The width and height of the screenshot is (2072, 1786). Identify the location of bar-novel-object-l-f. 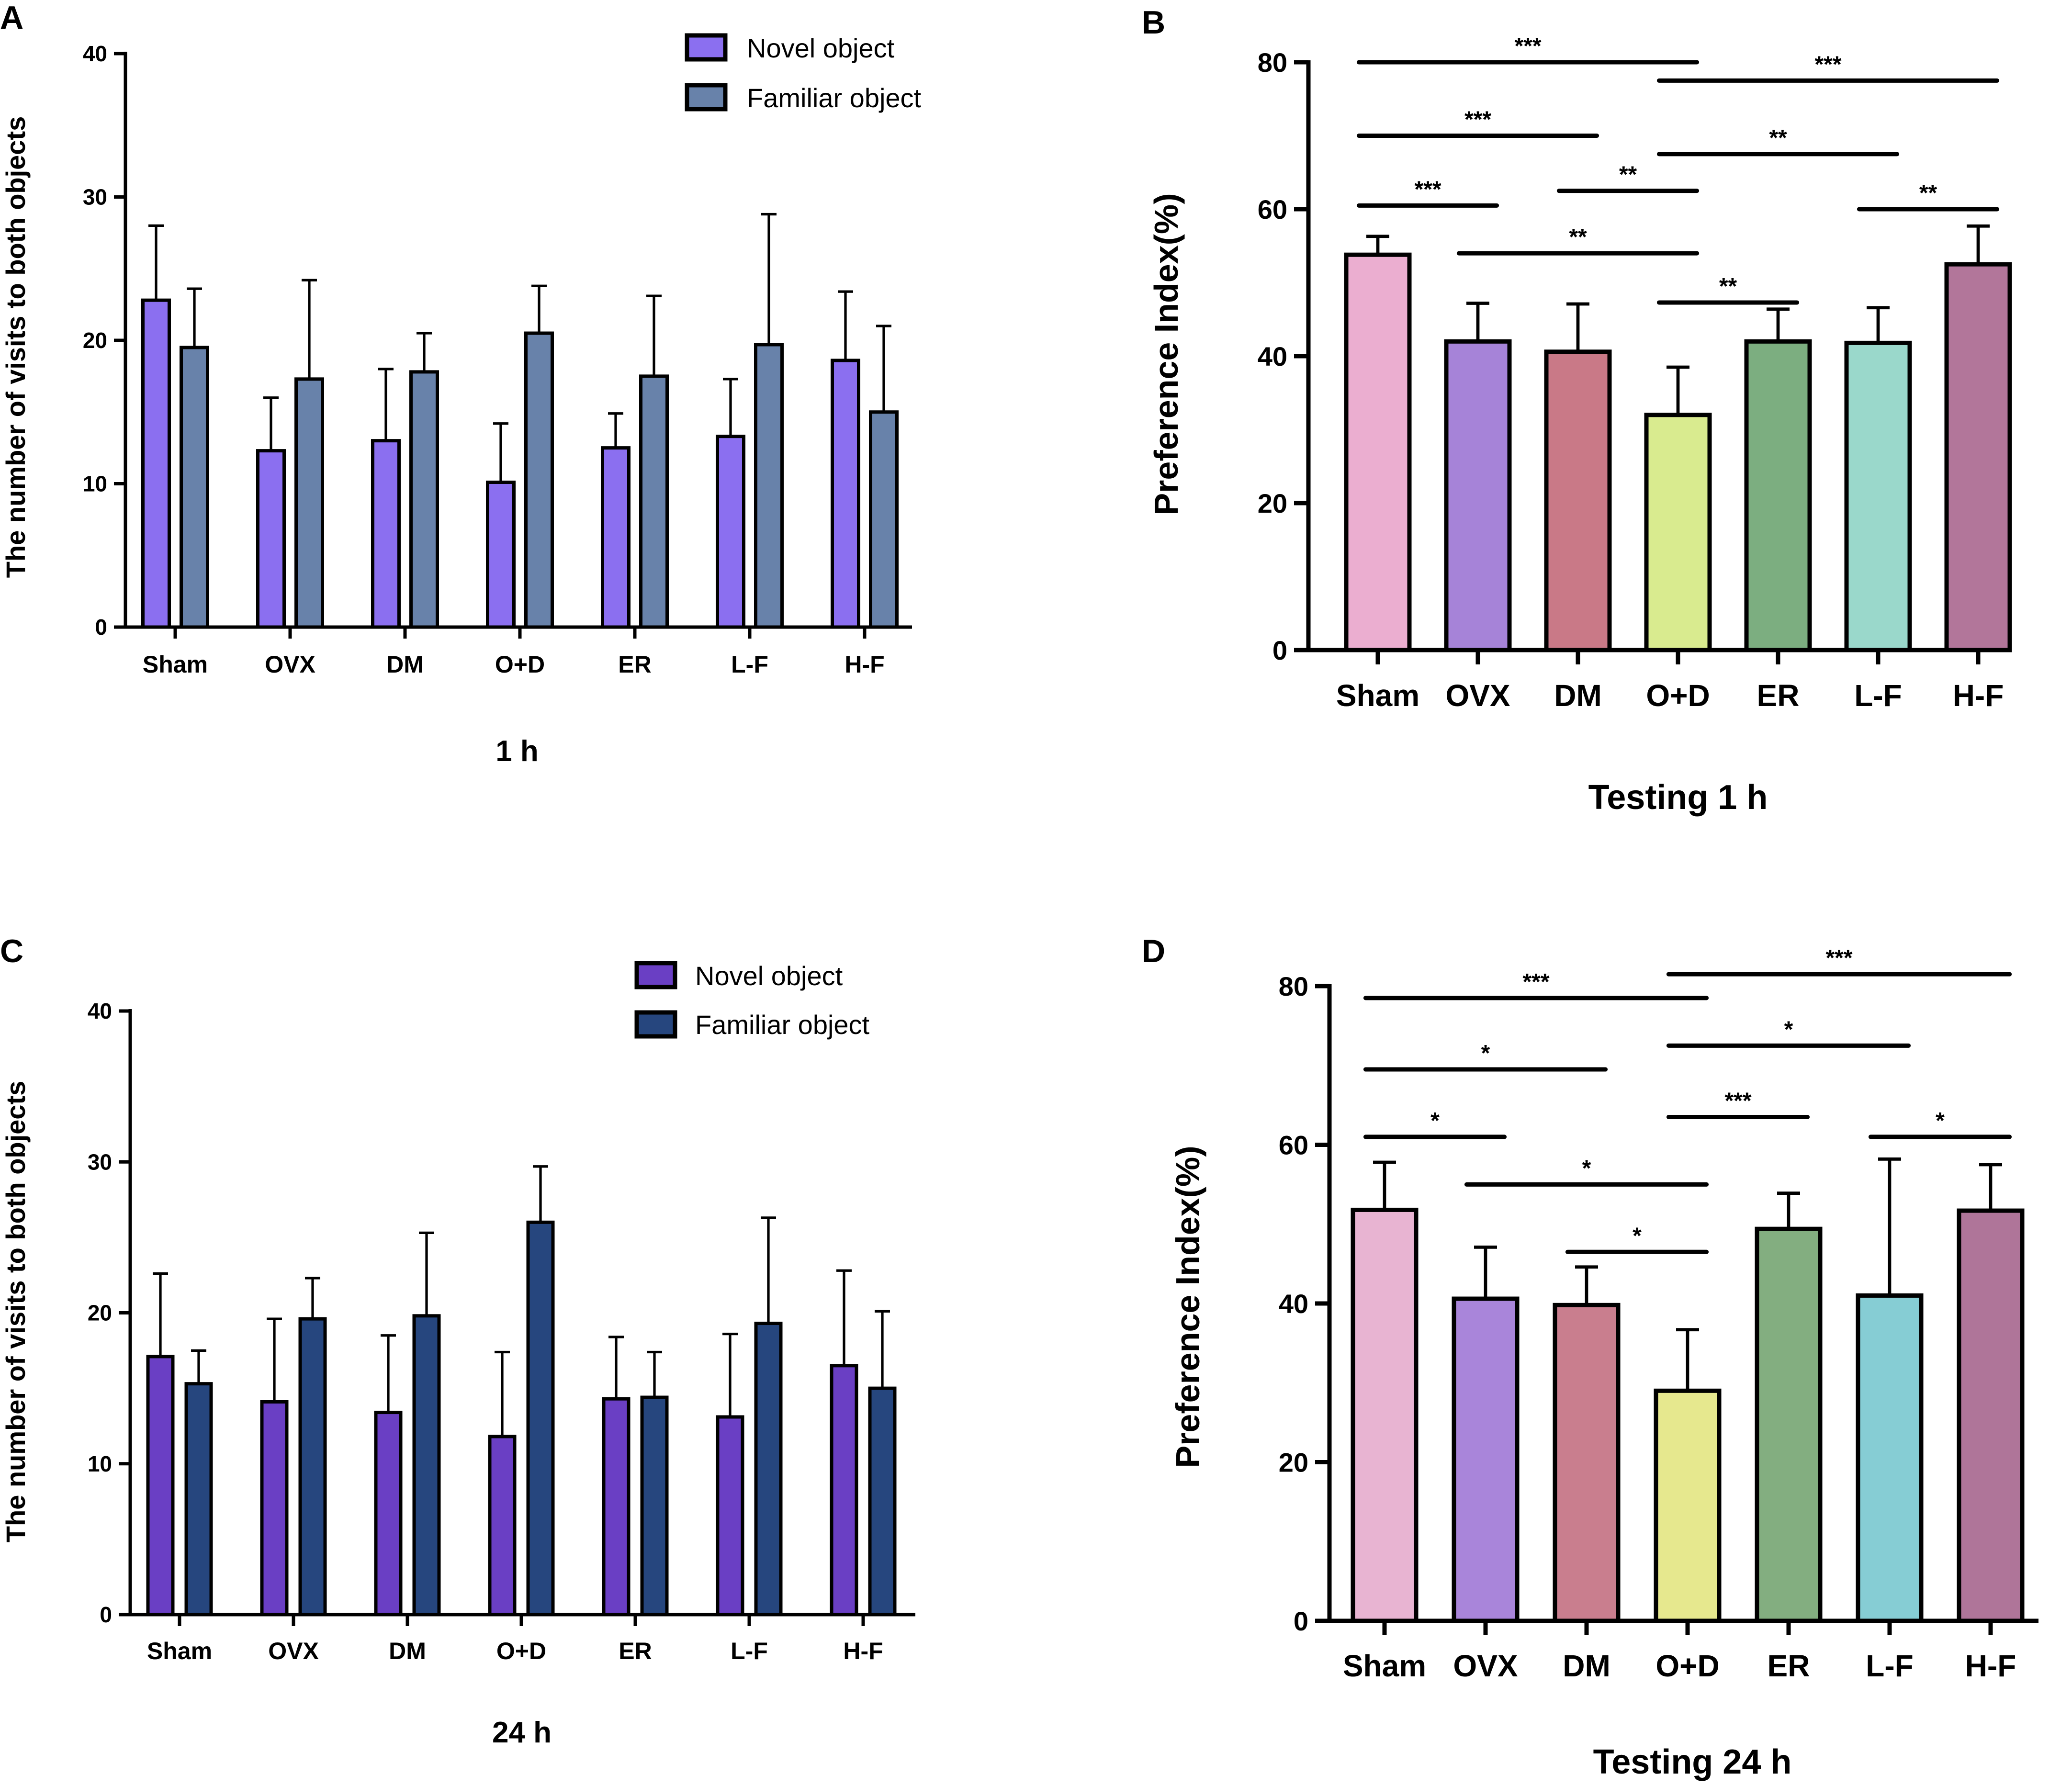
(730, 532).